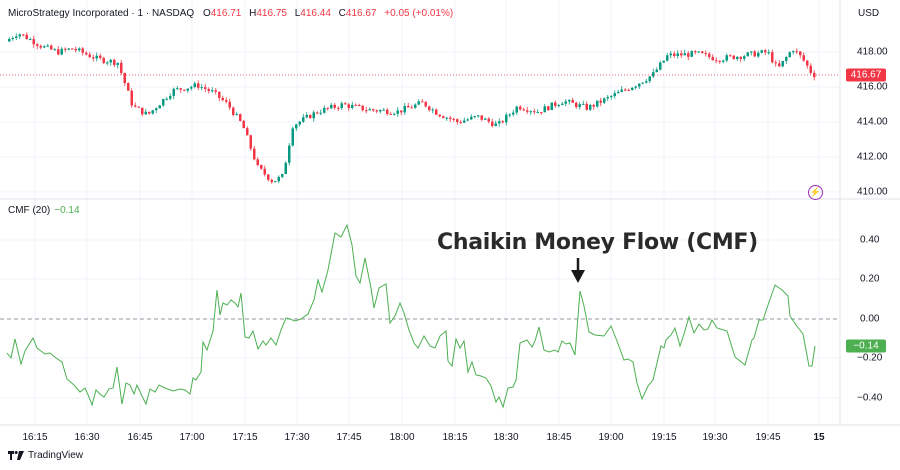 This screenshot has height=470, width=900. I want to click on tradingview-label: TradingView, so click(56, 455).